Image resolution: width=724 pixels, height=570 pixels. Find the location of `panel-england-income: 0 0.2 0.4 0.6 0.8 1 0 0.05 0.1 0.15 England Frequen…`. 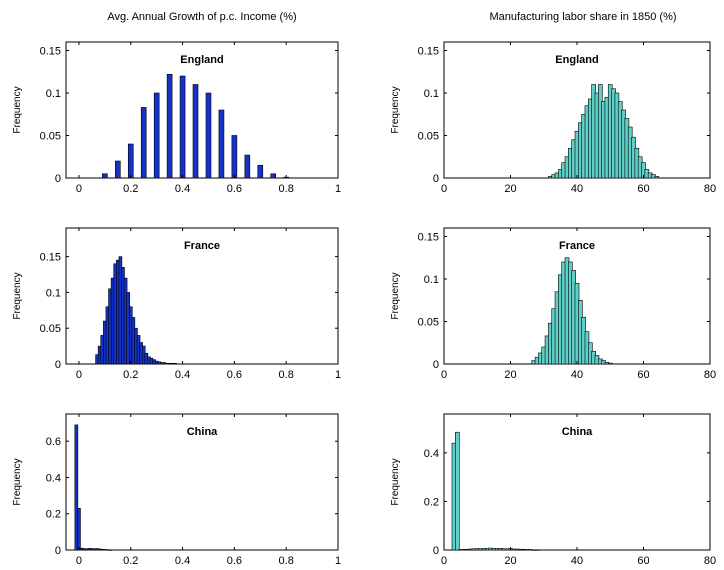

panel-england-income: 0 0.2 0.4 0.6 0.8 1 0 0.05 0.1 0.15 England Frequen… is located at coordinates (176, 118).